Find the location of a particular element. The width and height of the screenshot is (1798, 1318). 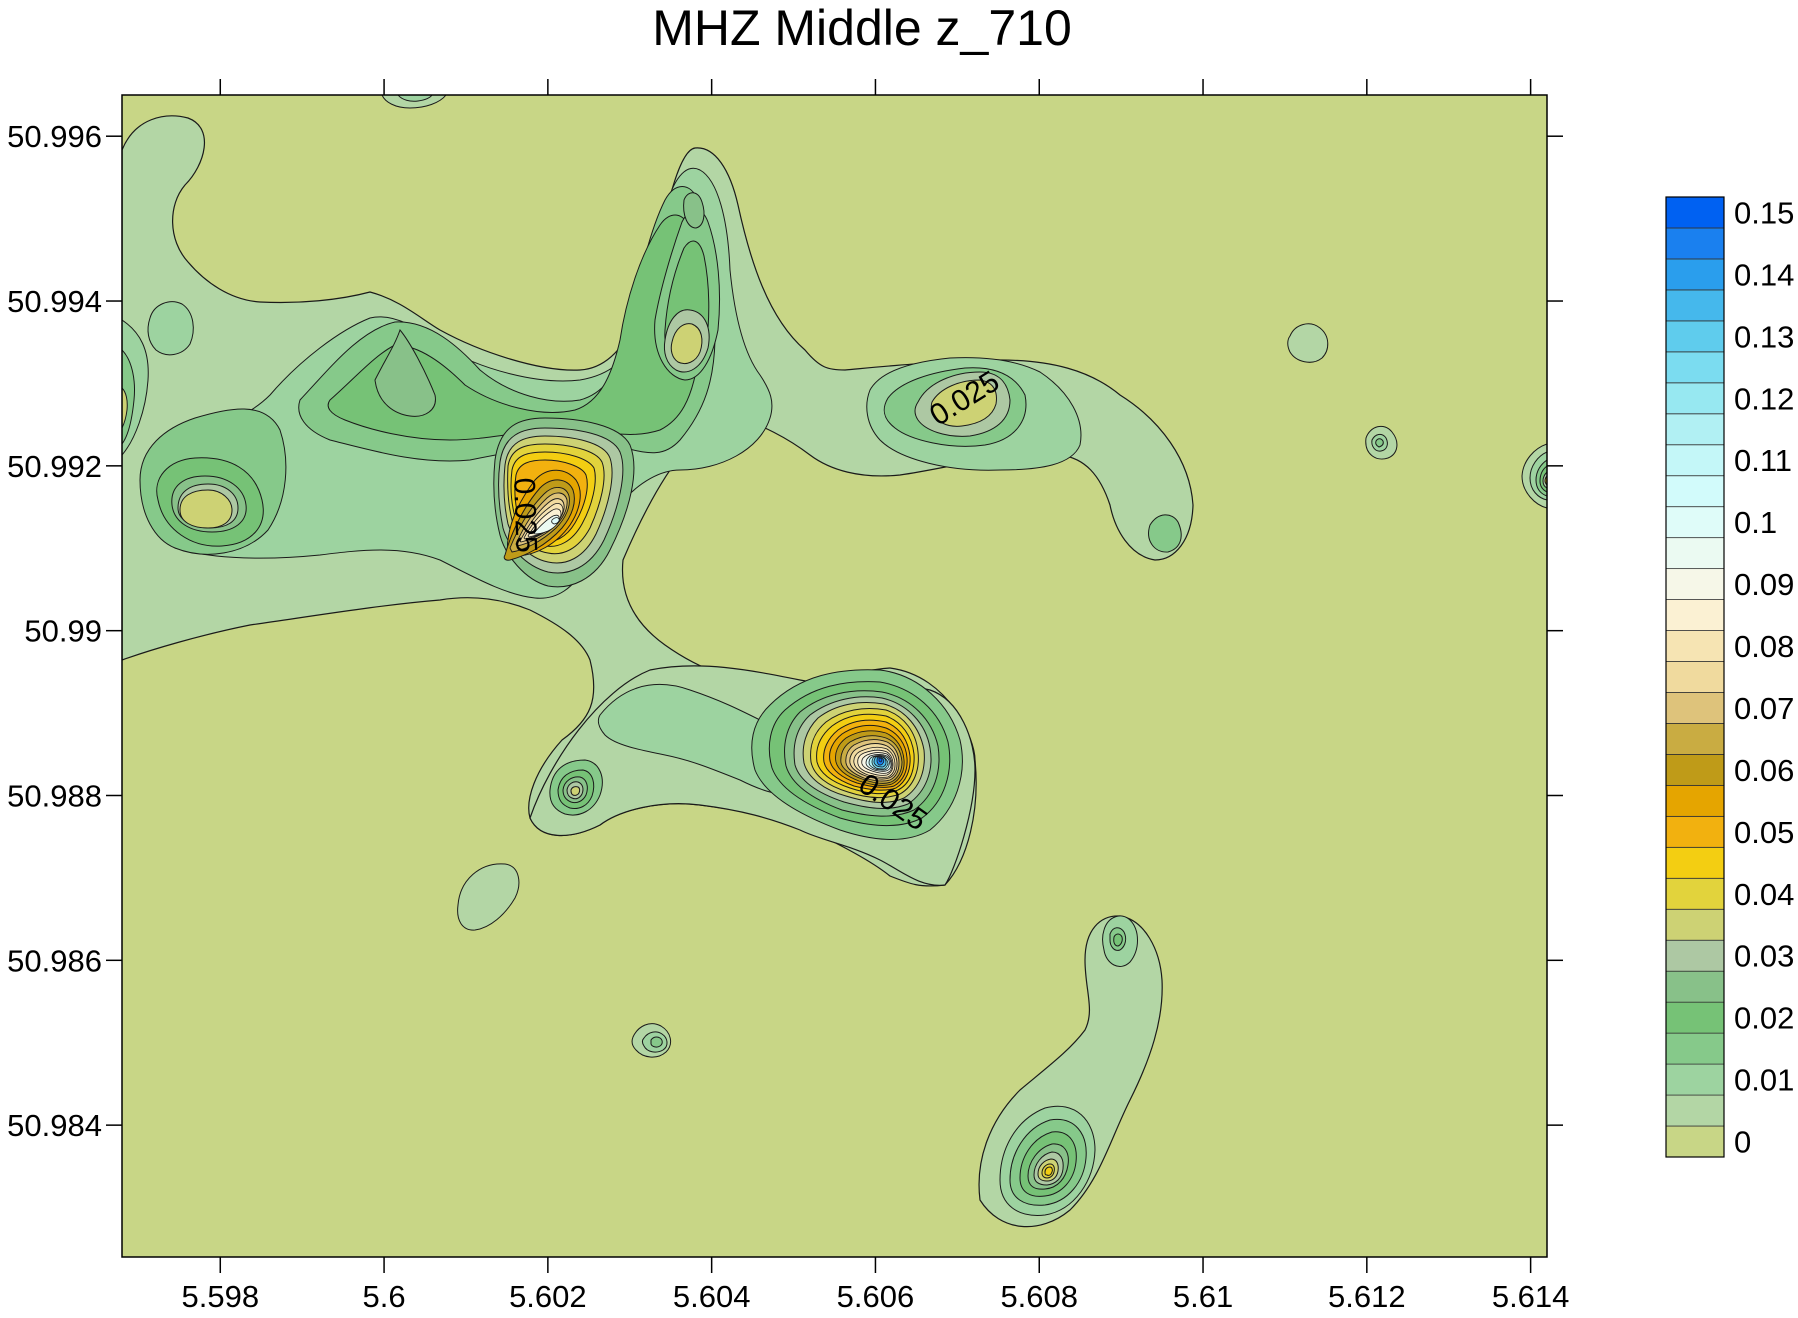

contour-spot-far-east-2-0p015 is located at coordinates (1379, 443).